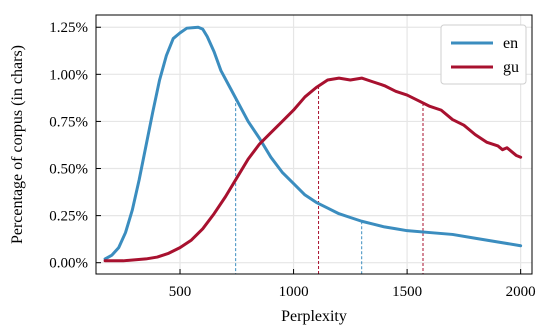 Image resolution: width=542 pixels, height=327 pixels. I want to click on legend-label-en: en, so click(510, 43).